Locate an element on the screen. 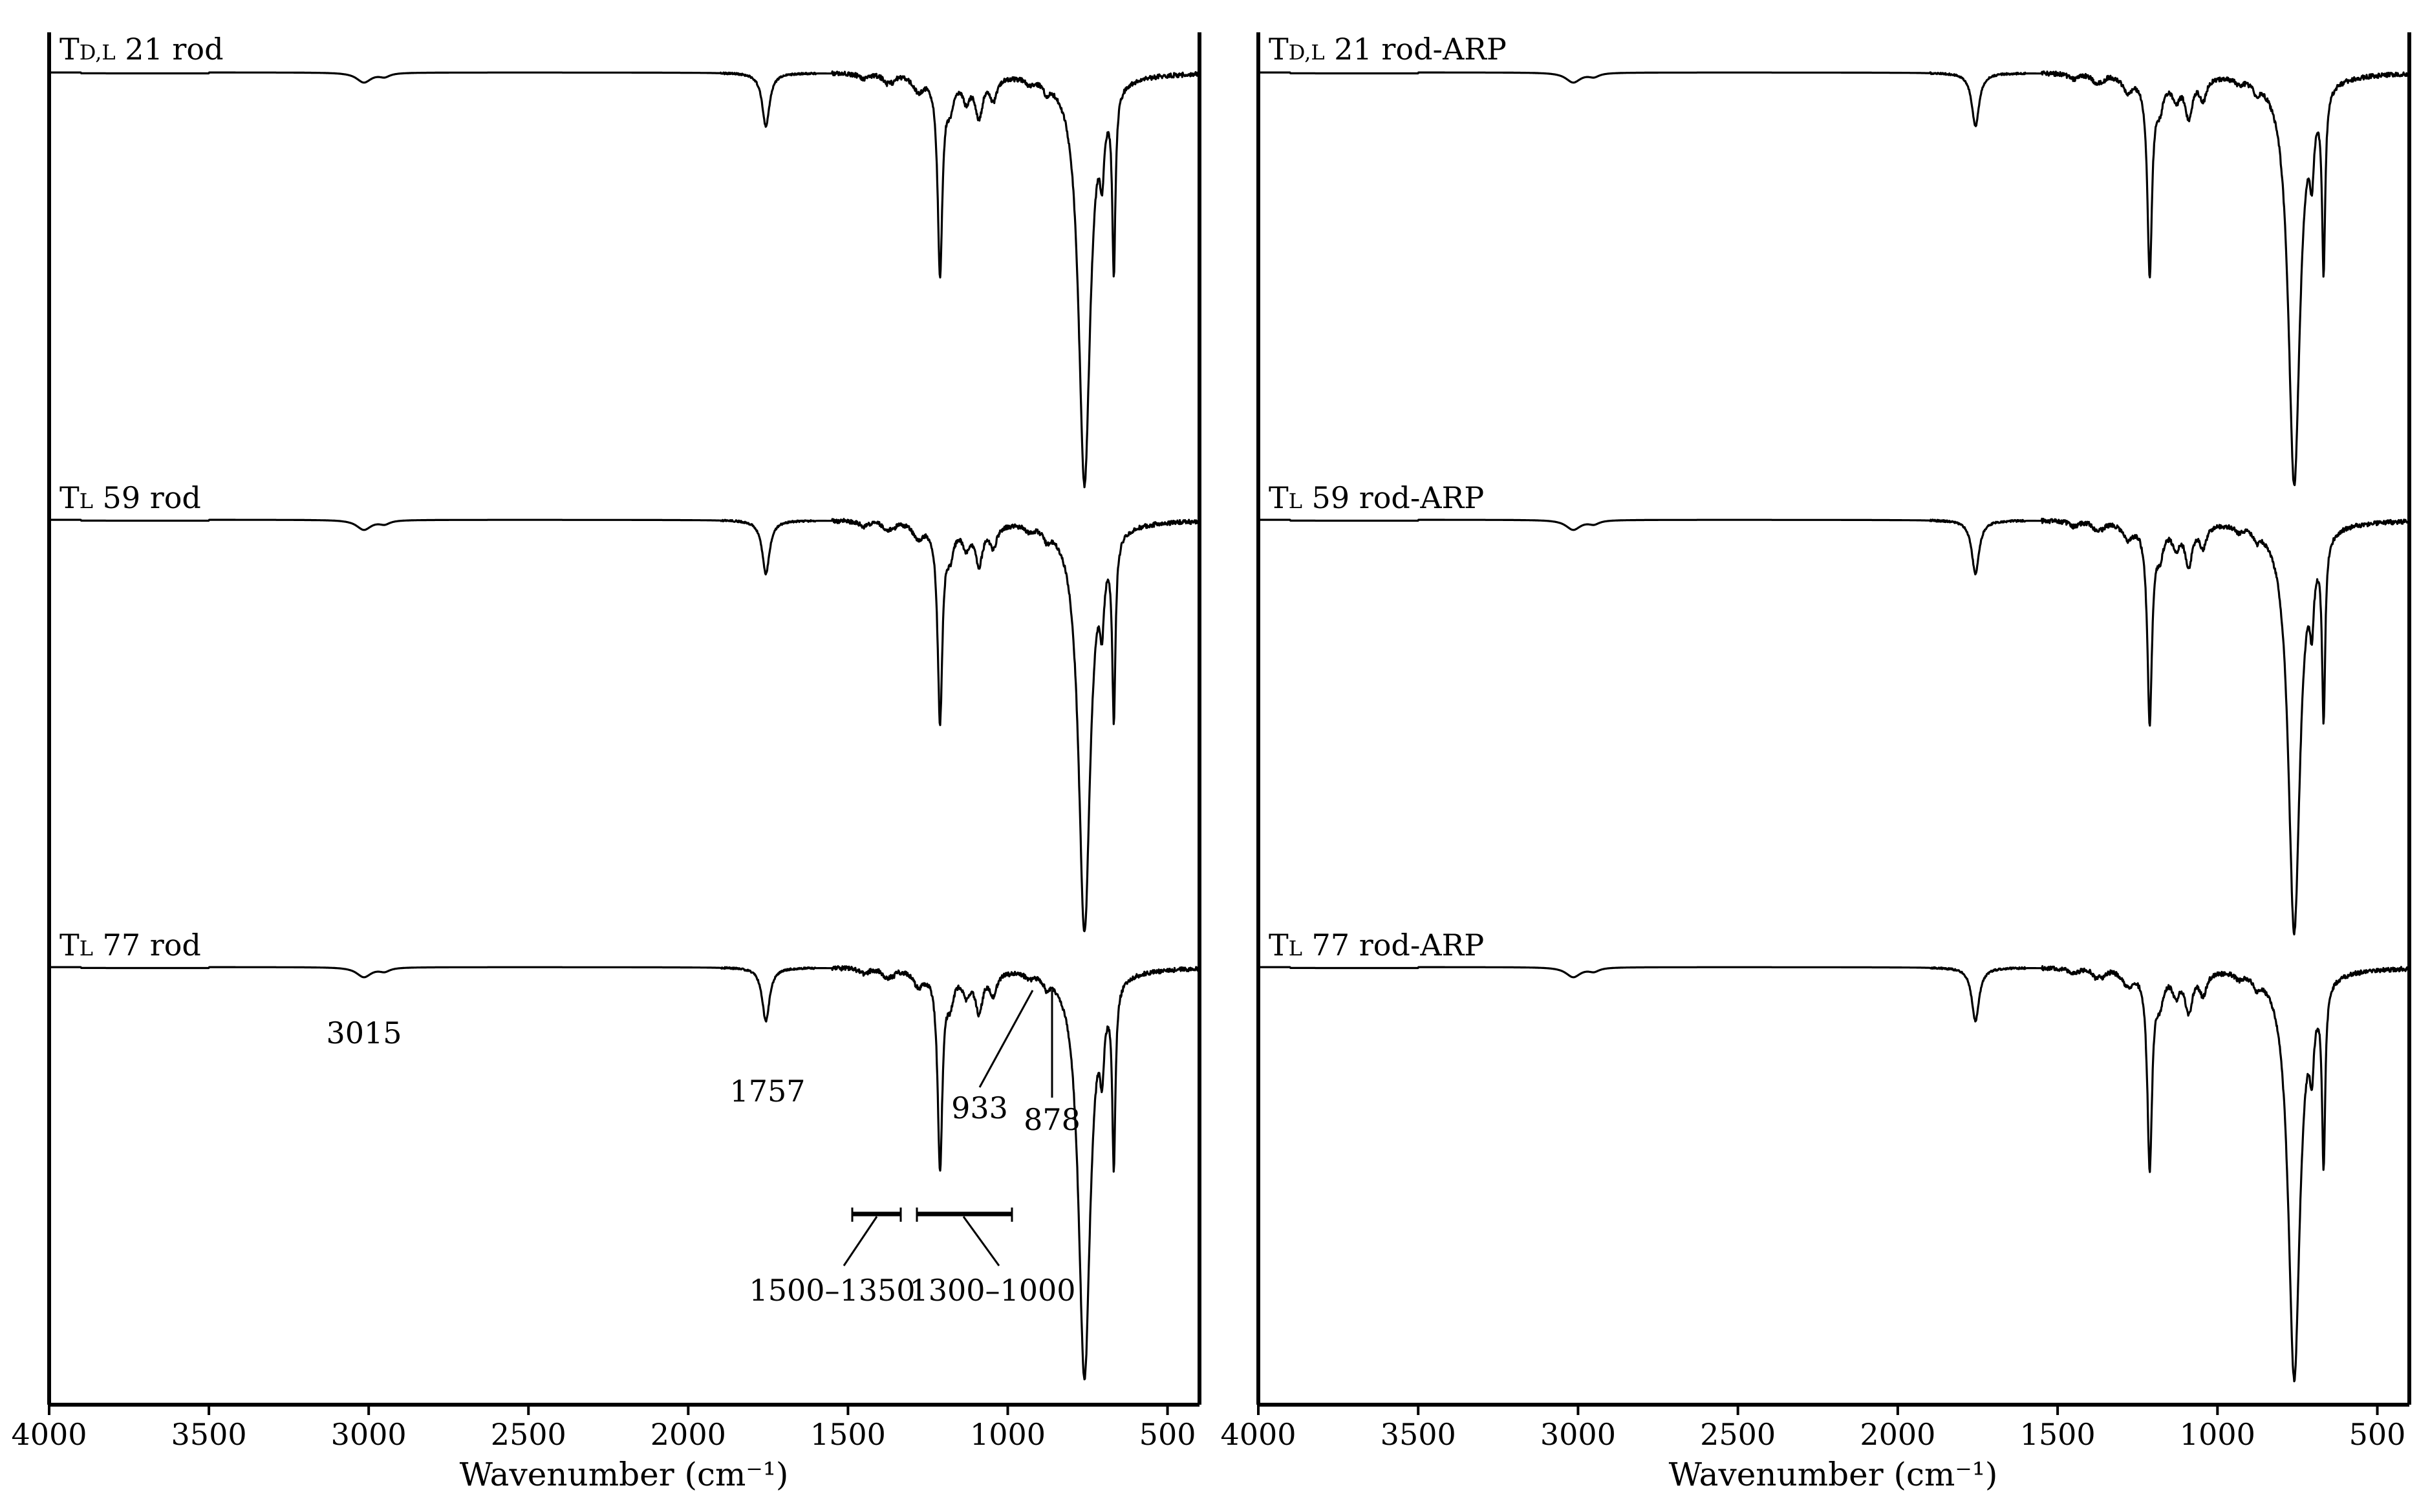 The width and height of the screenshot is (2430, 1512). right-panel-x-axis-title: Wavenumber (cm⁻¹) is located at coordinates (1833, 1474).